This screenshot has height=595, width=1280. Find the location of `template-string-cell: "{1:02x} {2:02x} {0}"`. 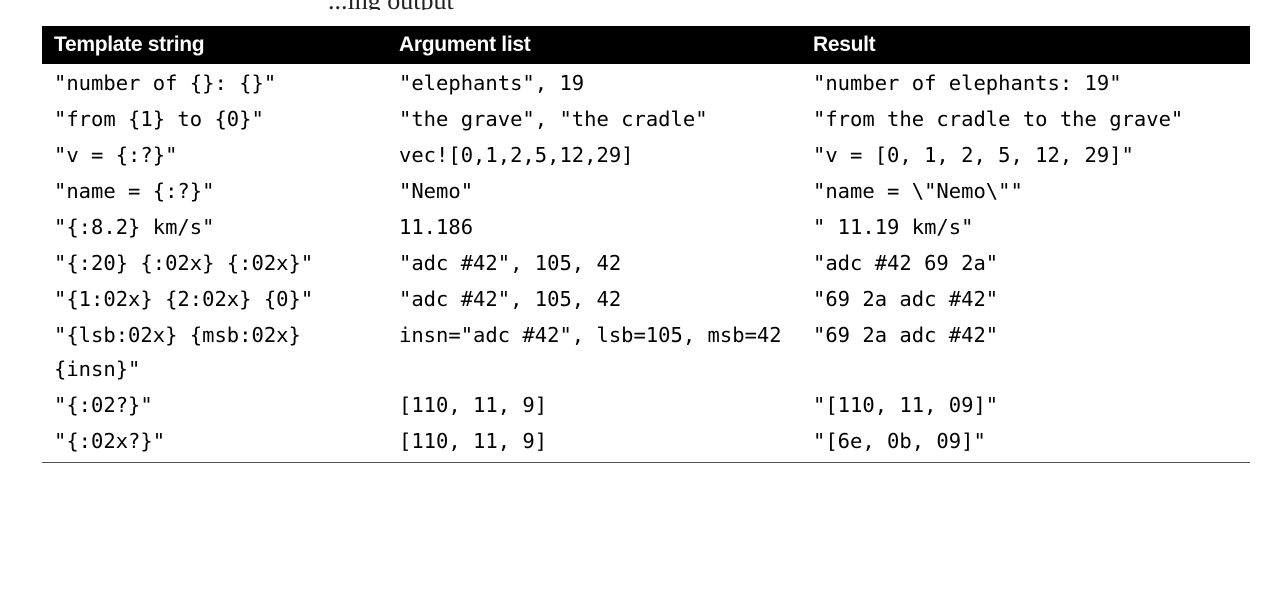

template-string-cell: "{1:02x} {2:02x} {0}" is located at coordinates (184, 299).